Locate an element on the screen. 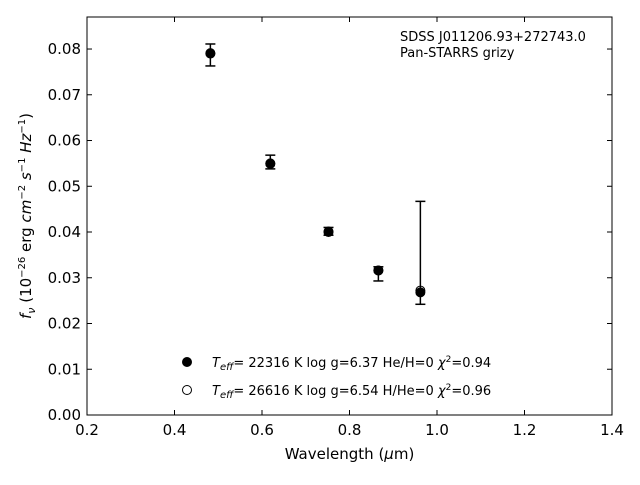  y-tick-label: 0.01 is located at coordinates (64, 369).